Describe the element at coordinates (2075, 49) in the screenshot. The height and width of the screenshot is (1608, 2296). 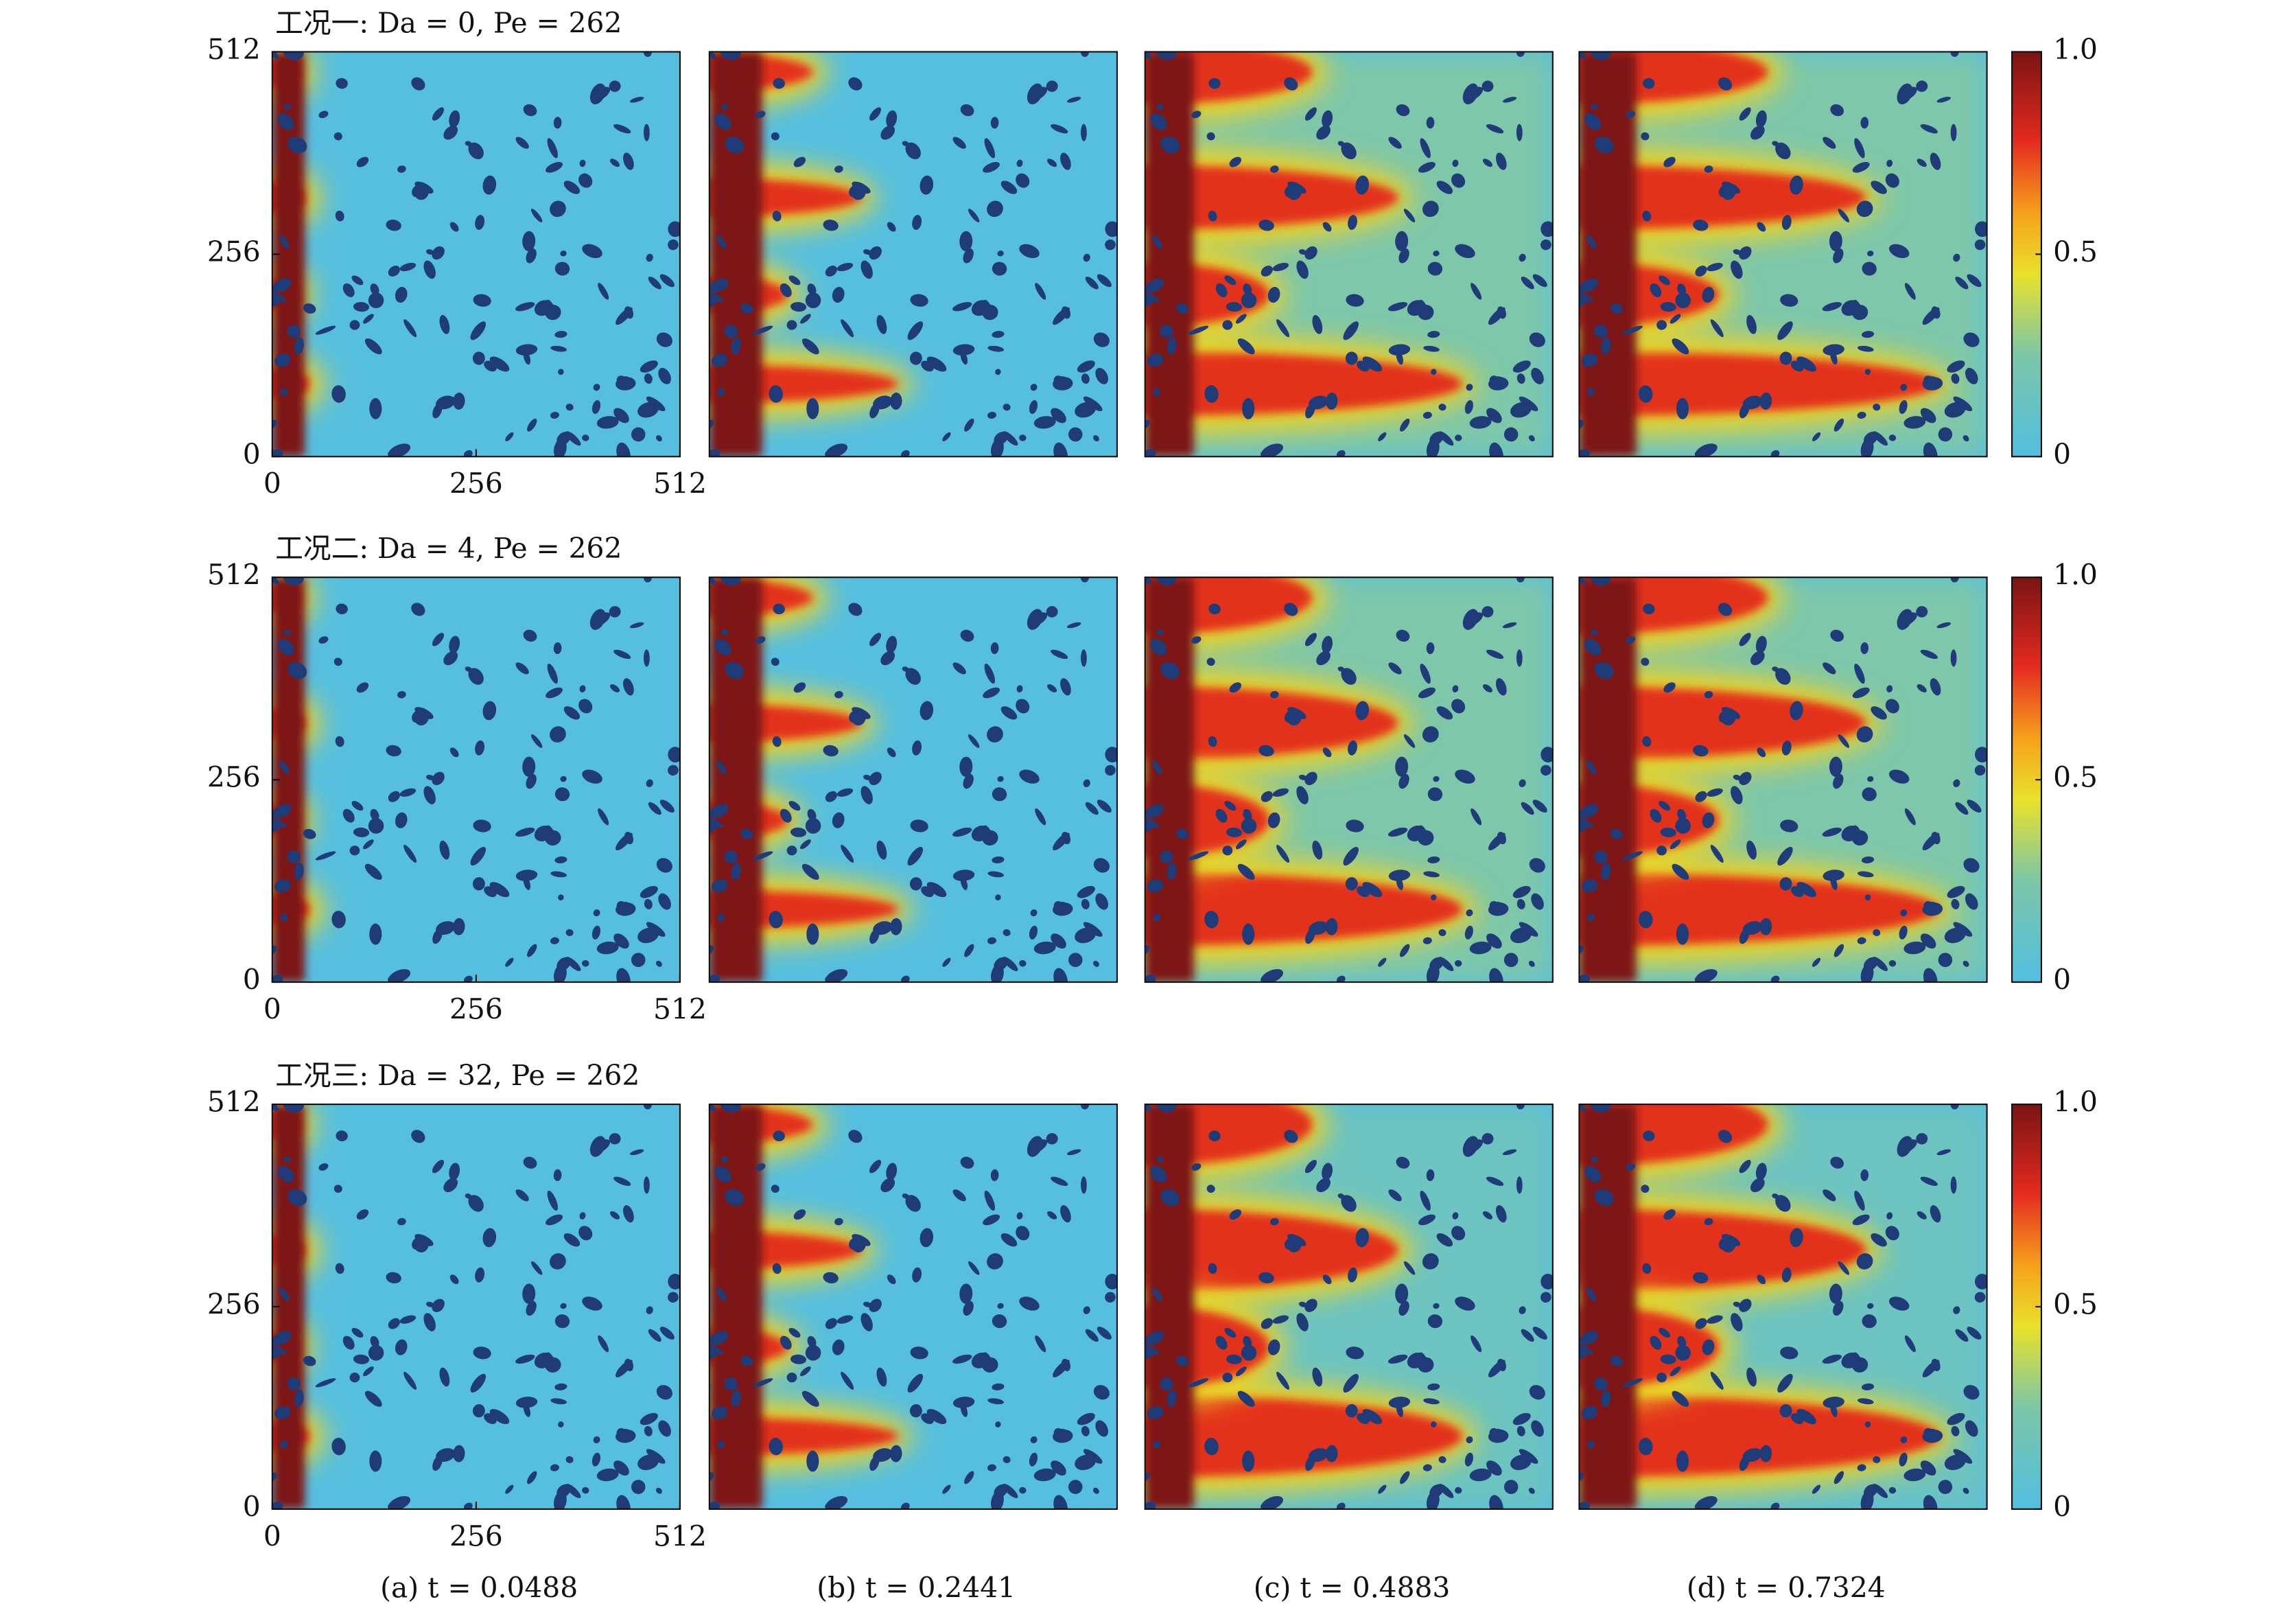
I see `colorbar-tick-label: 1.0` at that location.